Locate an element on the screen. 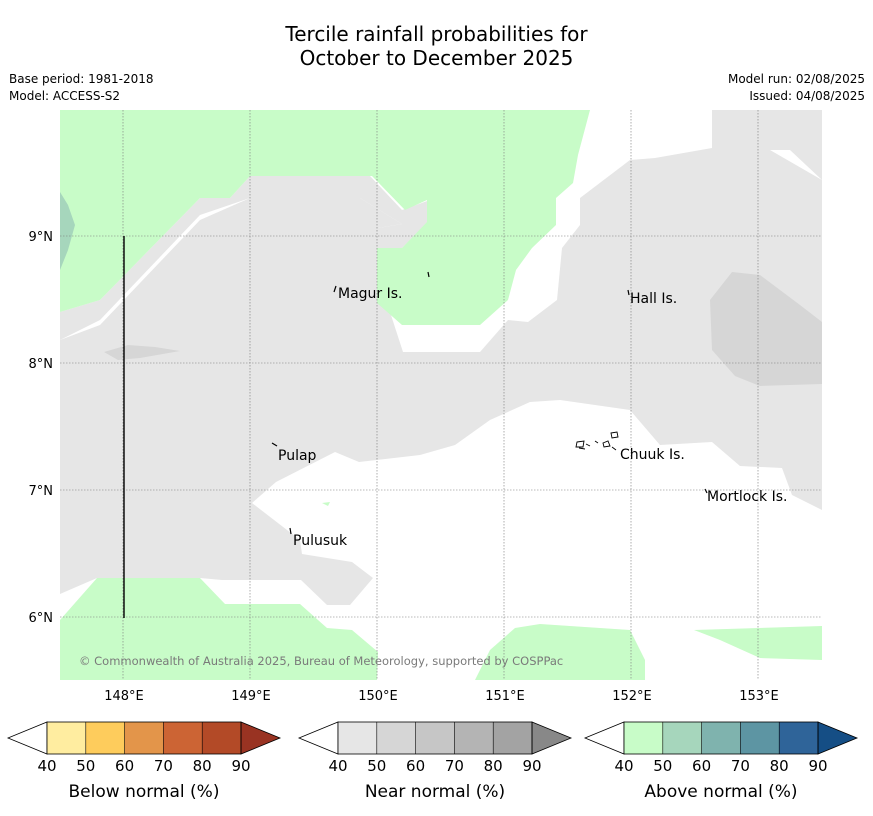 This screenshot has width=873, height=816. chuuk-lagoon-islands is located at coordinates (597, 441).